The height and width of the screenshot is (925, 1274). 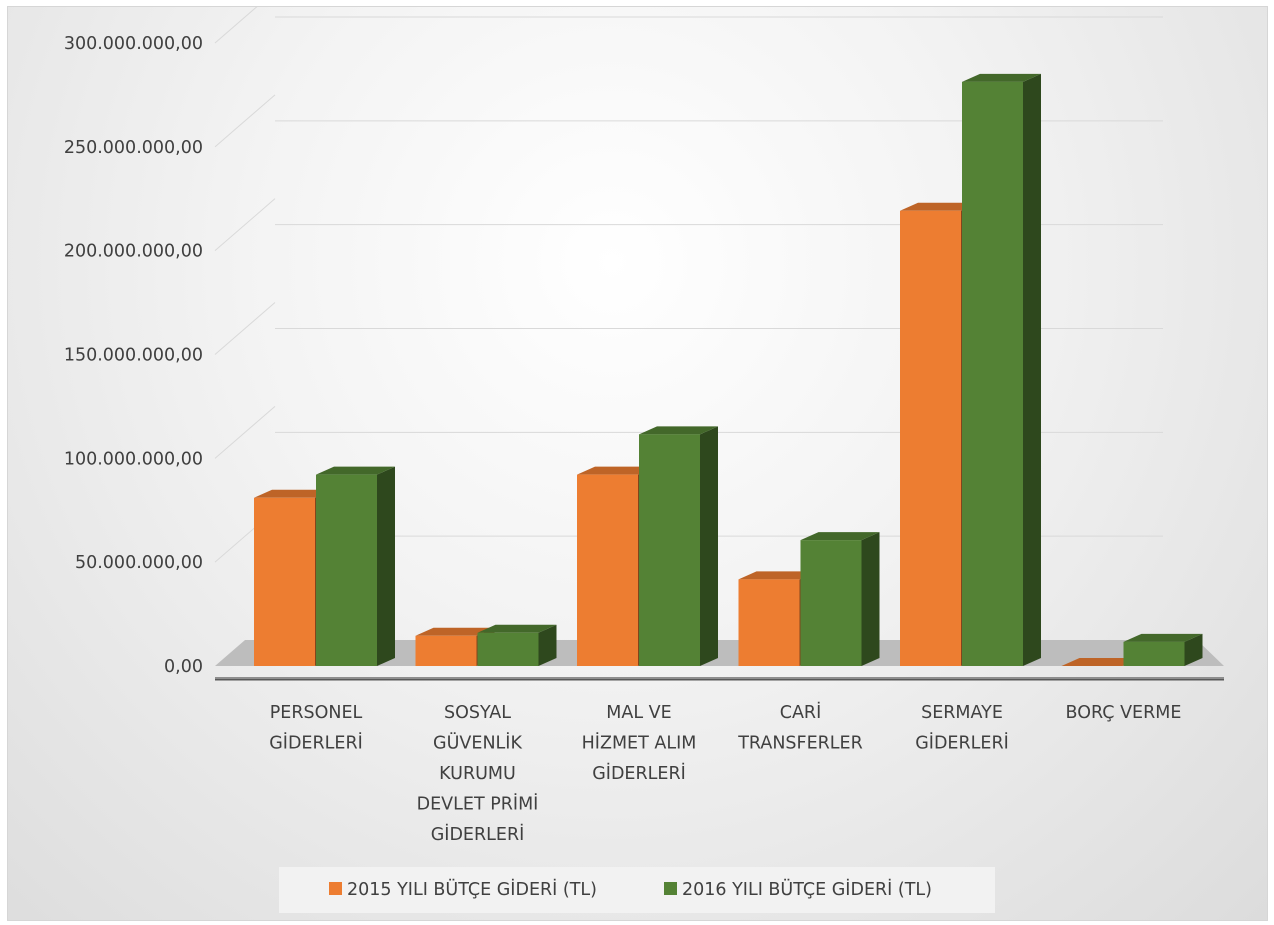 I want to click on x-tick-label: PERSONEL, so click(x=316, y=713).